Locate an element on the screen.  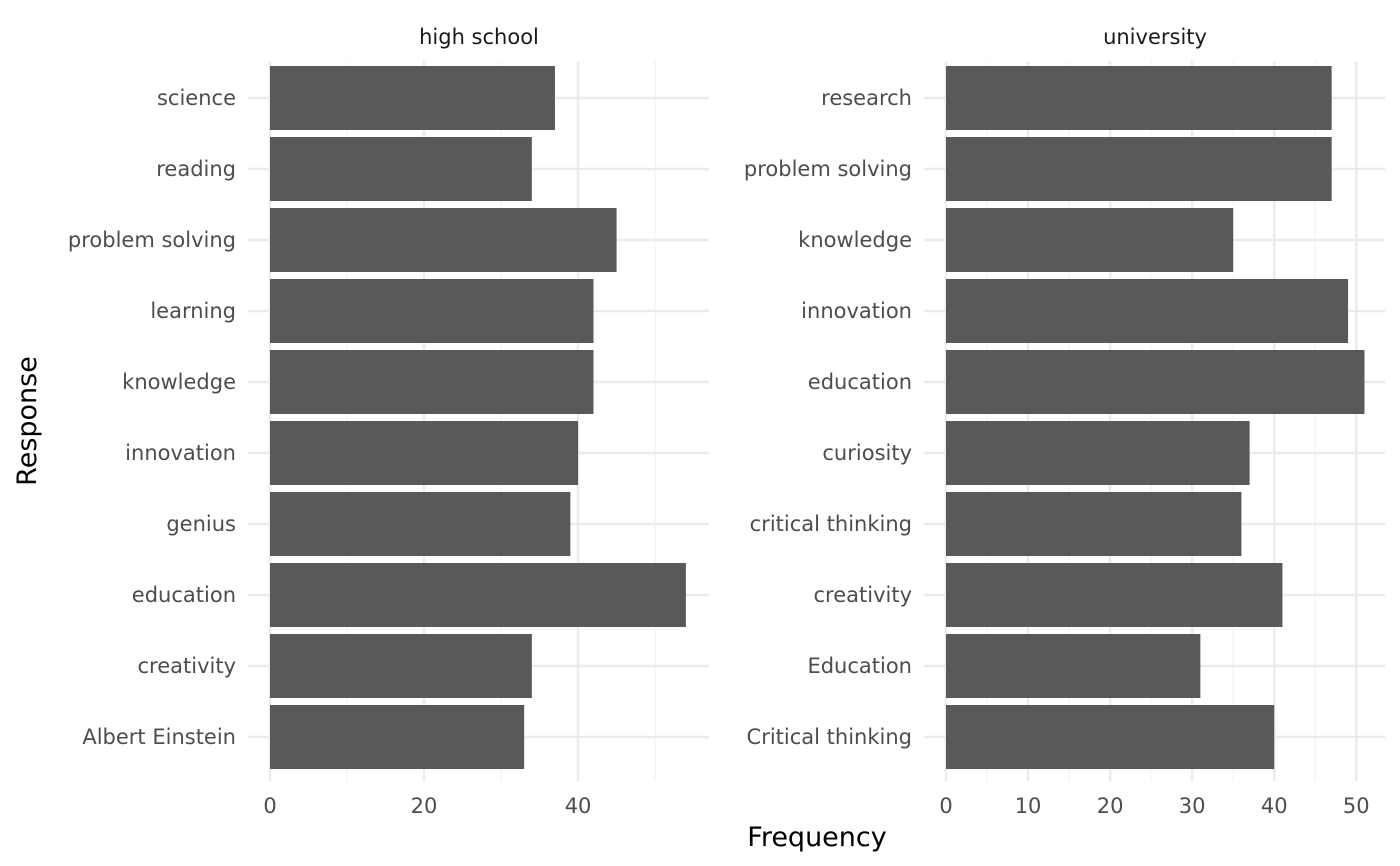
bar-research is located at coordinates (1139, 98).